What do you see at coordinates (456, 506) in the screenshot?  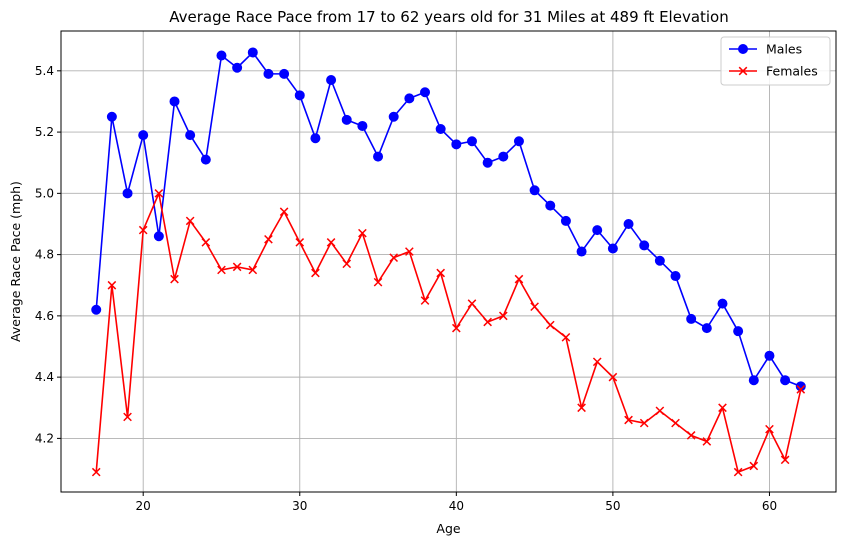 I see `x-tick-label: 40` at bounding box center [456, 506].